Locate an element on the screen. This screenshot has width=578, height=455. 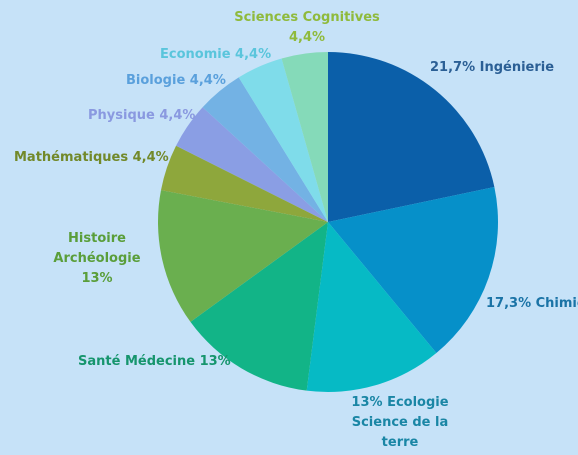
label-biologie: Biologie 4,4% is located at coordinates (176, 80).